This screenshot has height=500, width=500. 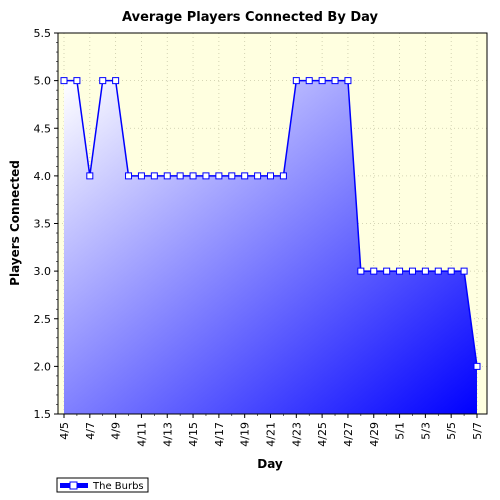 I want to click on x-tick-label: 4/7, so click(x=90, y=431).